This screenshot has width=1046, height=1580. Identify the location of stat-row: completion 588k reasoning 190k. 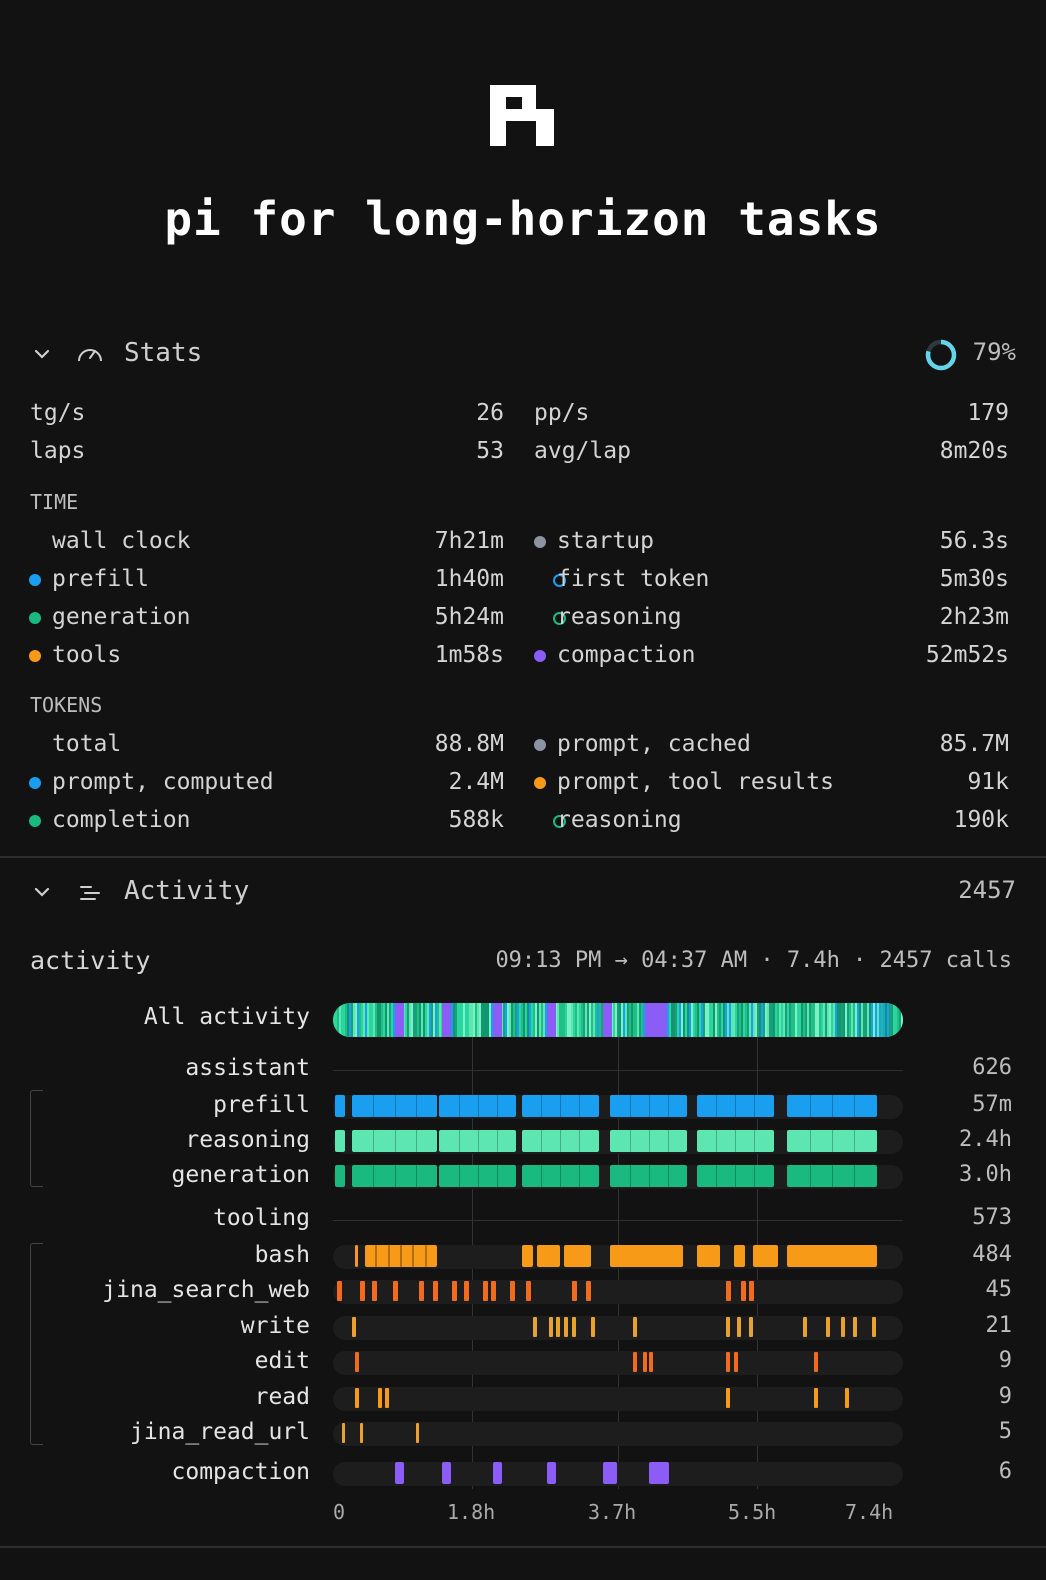
(523, 820).